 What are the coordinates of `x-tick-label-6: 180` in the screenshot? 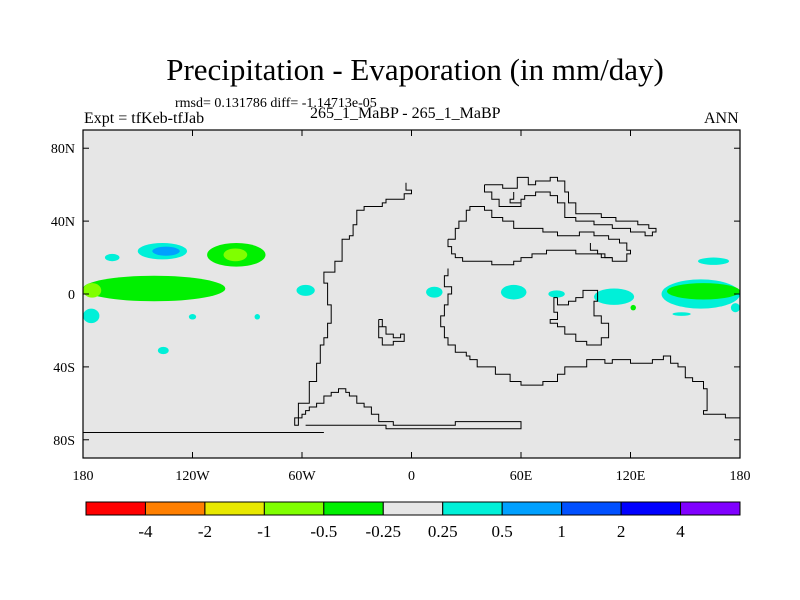 It's located at (740, 476).